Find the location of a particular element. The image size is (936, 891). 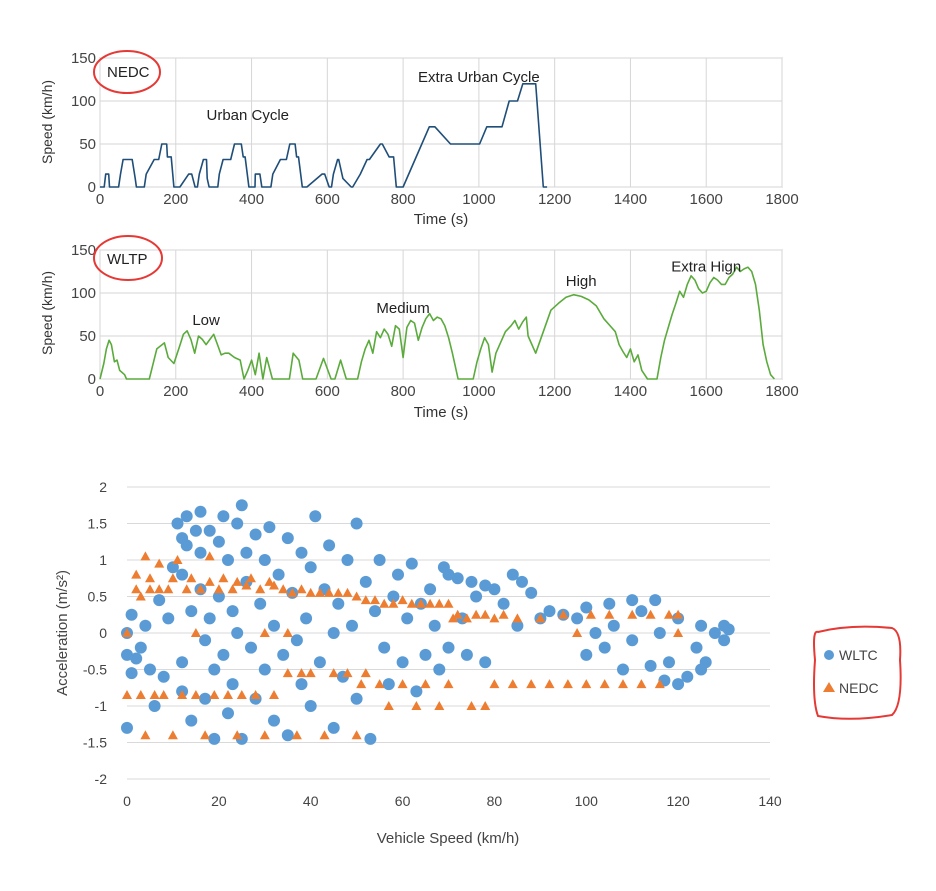

x-tick-label: 40 is located at coordinates (311, 801).